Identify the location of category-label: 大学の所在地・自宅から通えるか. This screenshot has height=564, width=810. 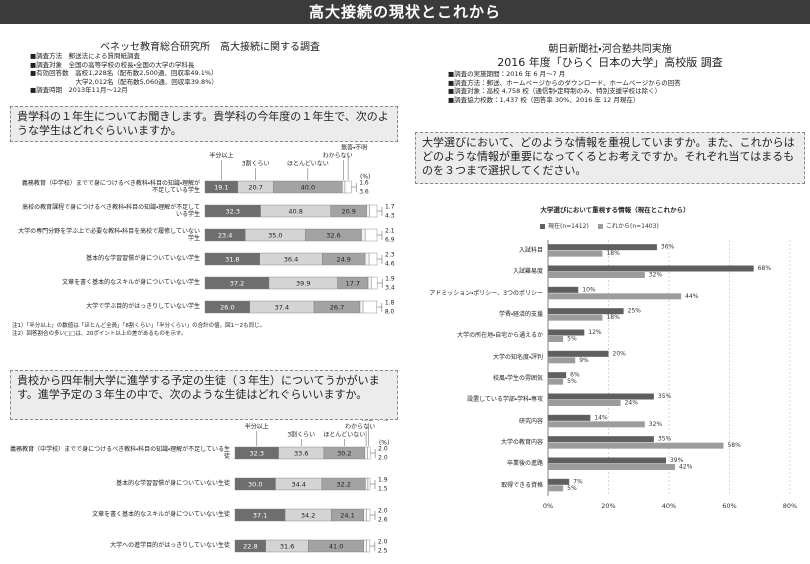
(500, 336).